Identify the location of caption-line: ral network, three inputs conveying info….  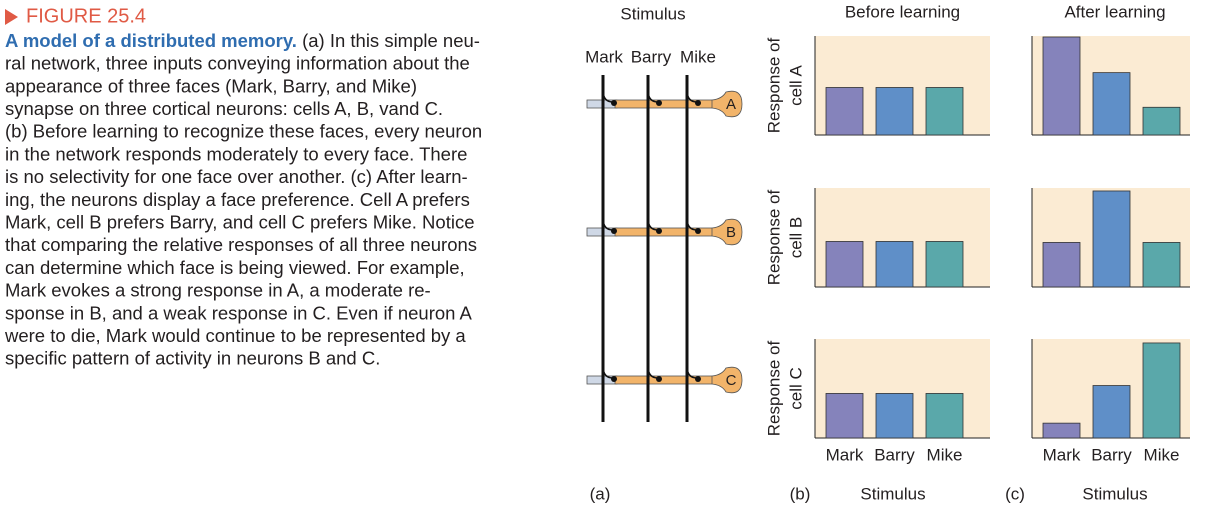
(237, 63).